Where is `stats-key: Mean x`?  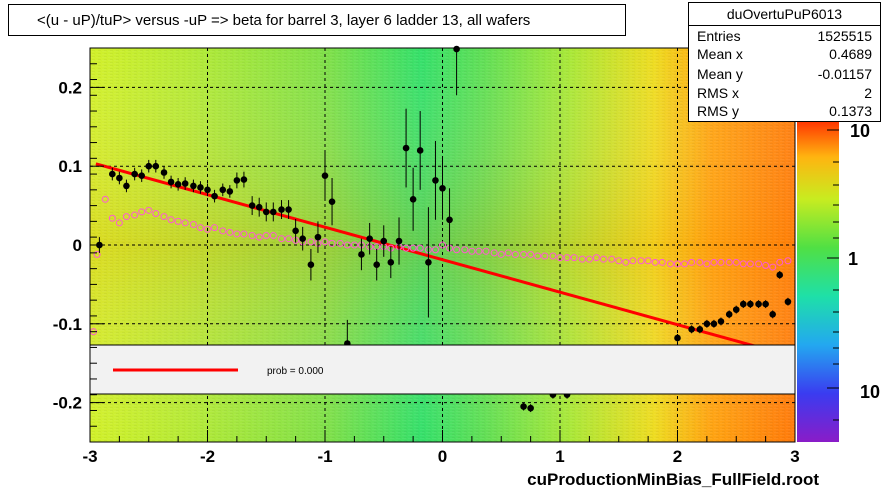
stats-key: Mean x is located at coordinates (720, 54).